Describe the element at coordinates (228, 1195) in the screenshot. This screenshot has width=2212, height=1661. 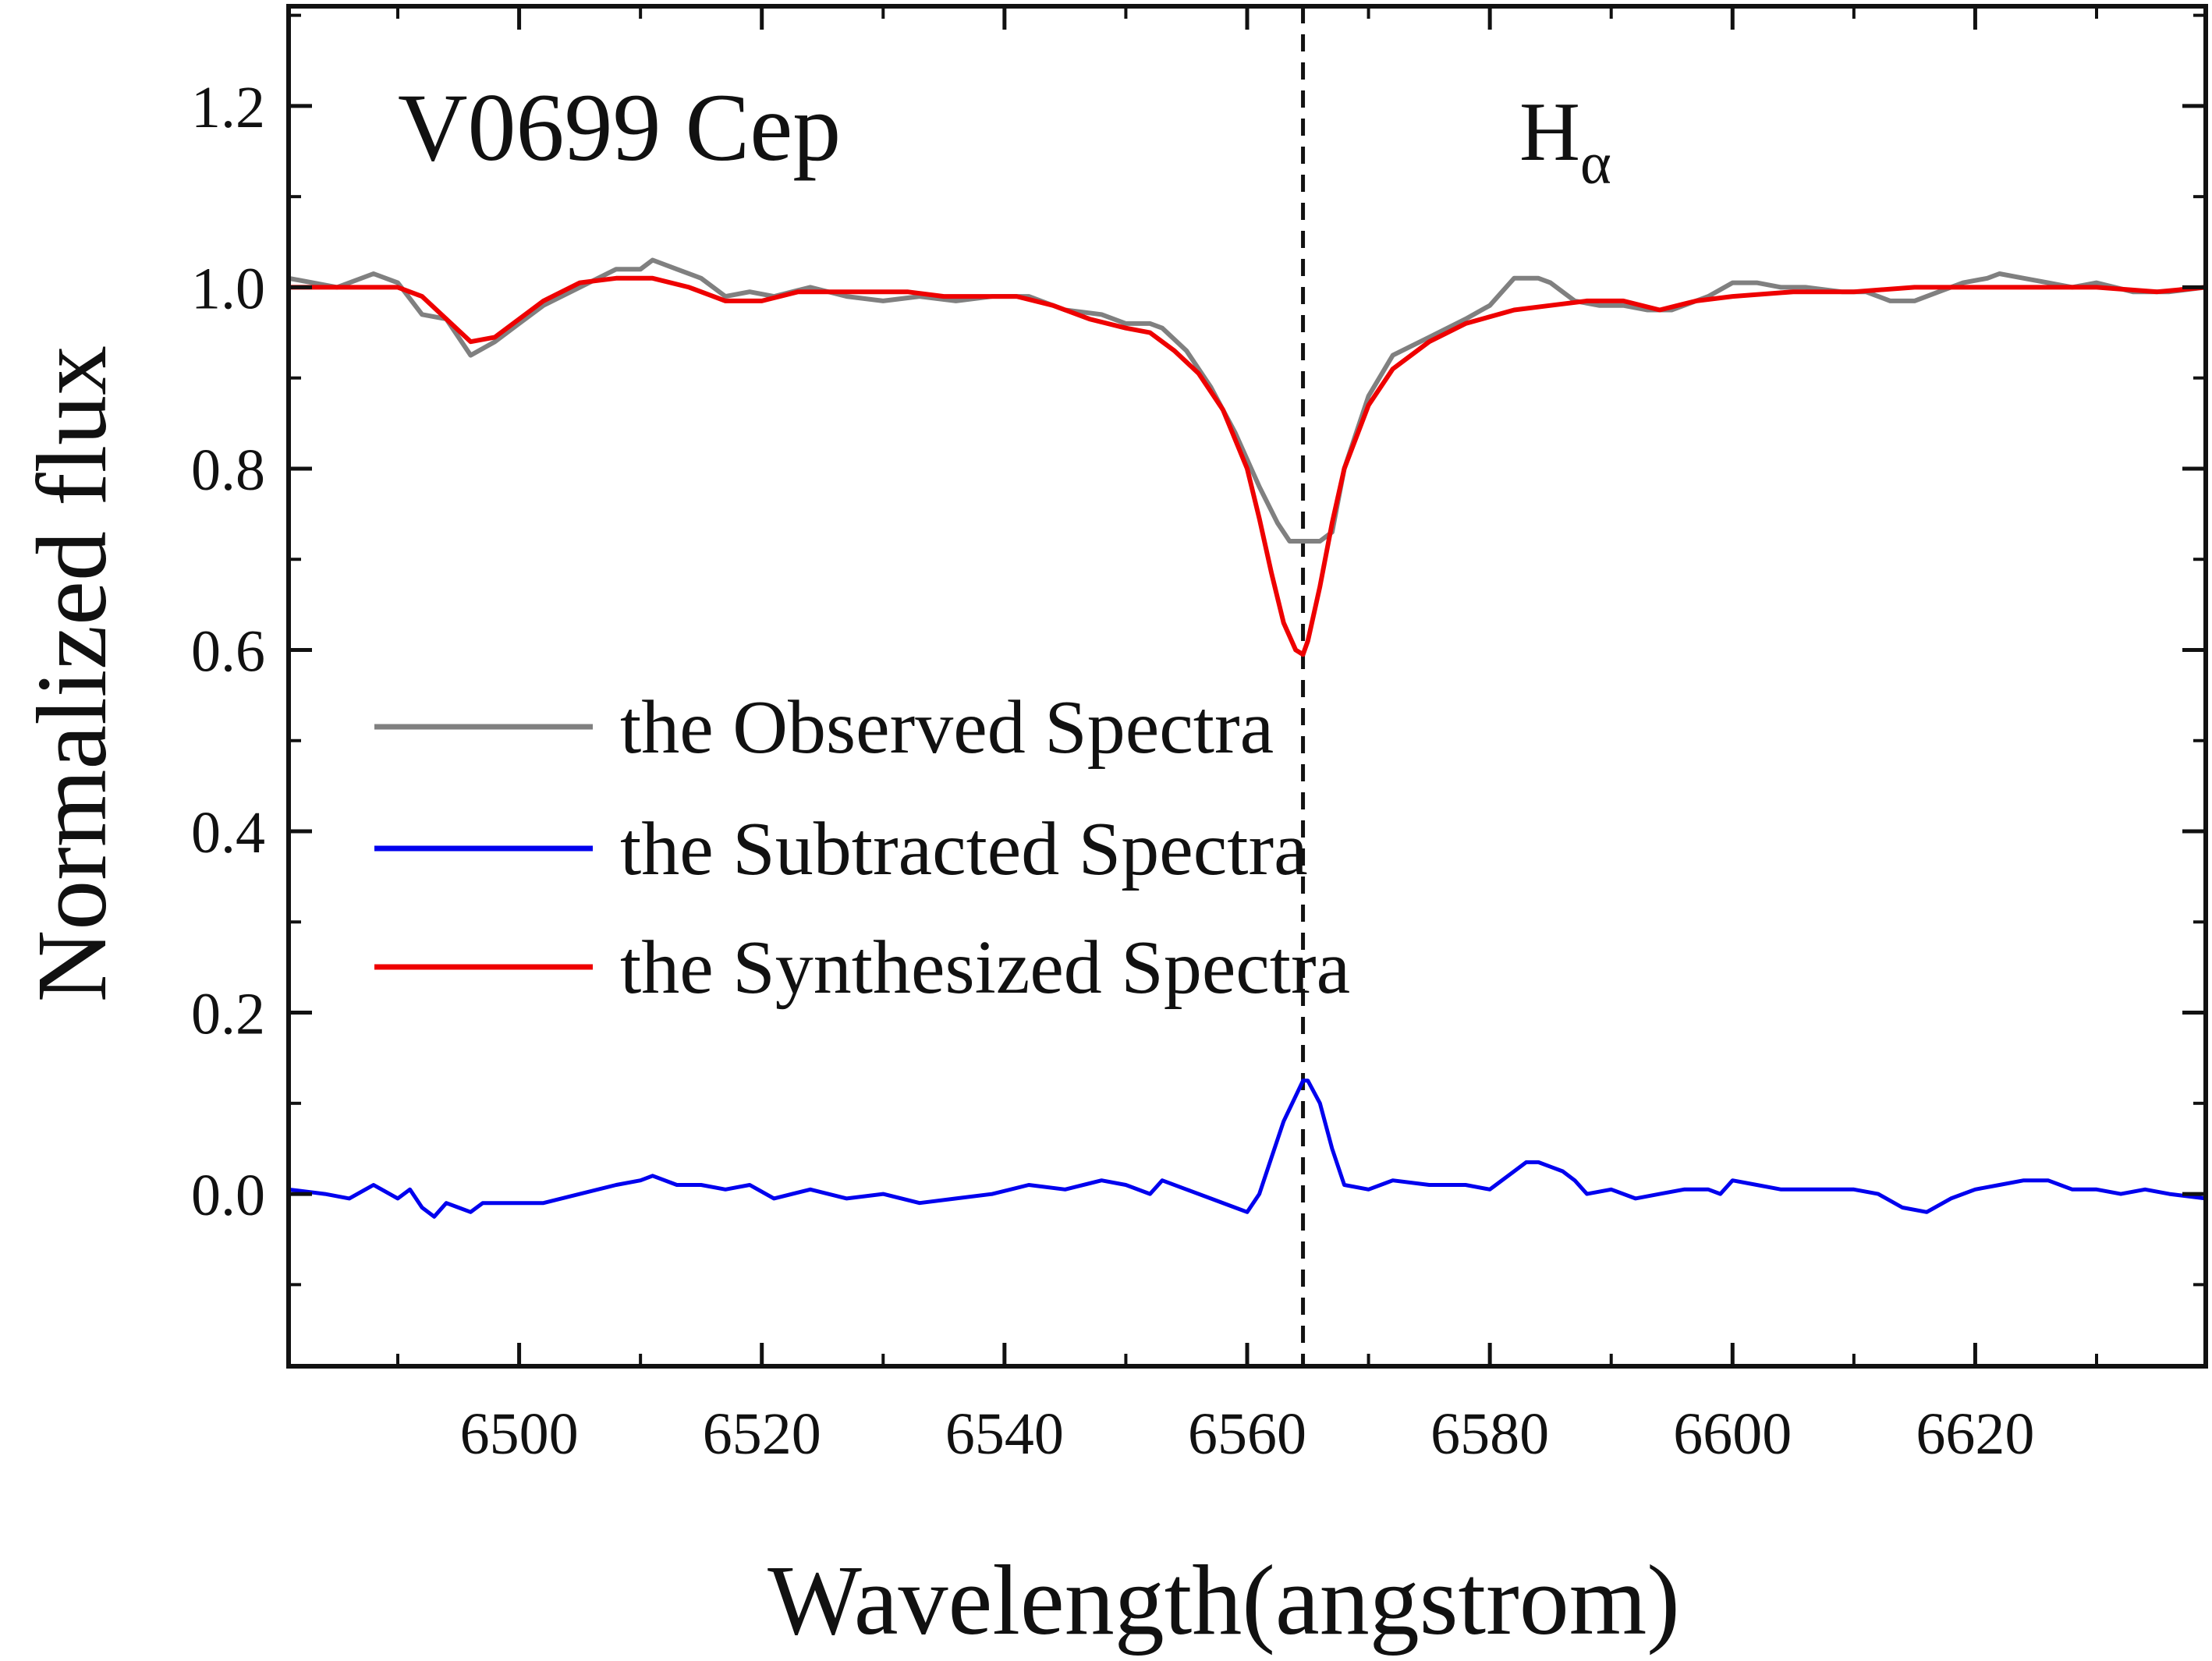
I see `y-tick-label: 0.0` at that location.